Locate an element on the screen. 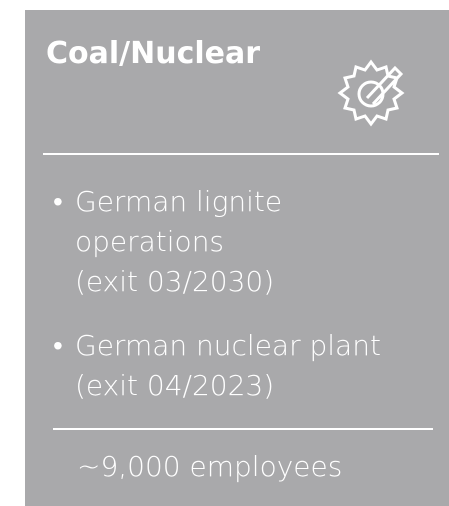 The width and height of the screenshot is (449, 506). item-line: German lignite is located at coordinates (179, 201).